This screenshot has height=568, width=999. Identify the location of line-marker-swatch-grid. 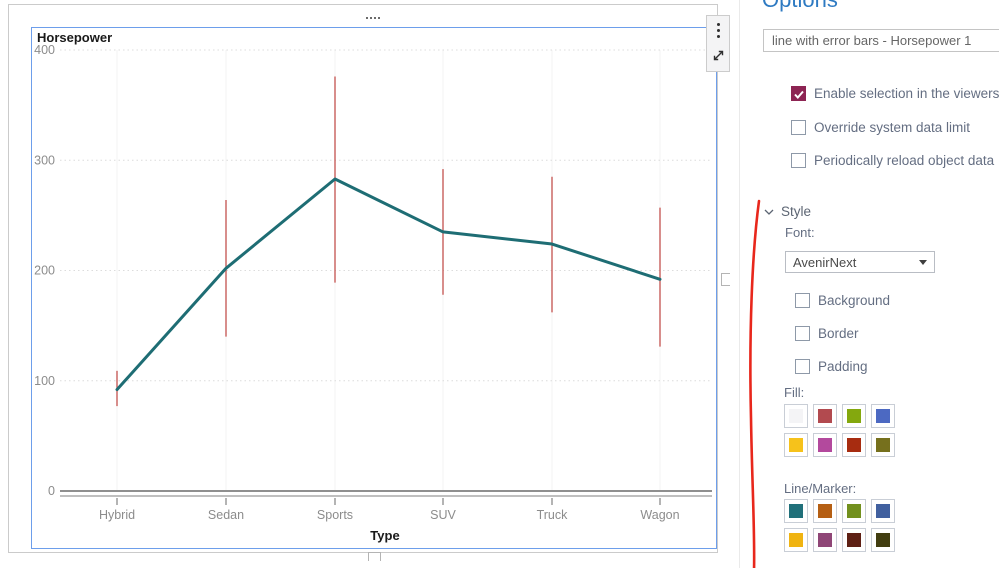
(839, 525).